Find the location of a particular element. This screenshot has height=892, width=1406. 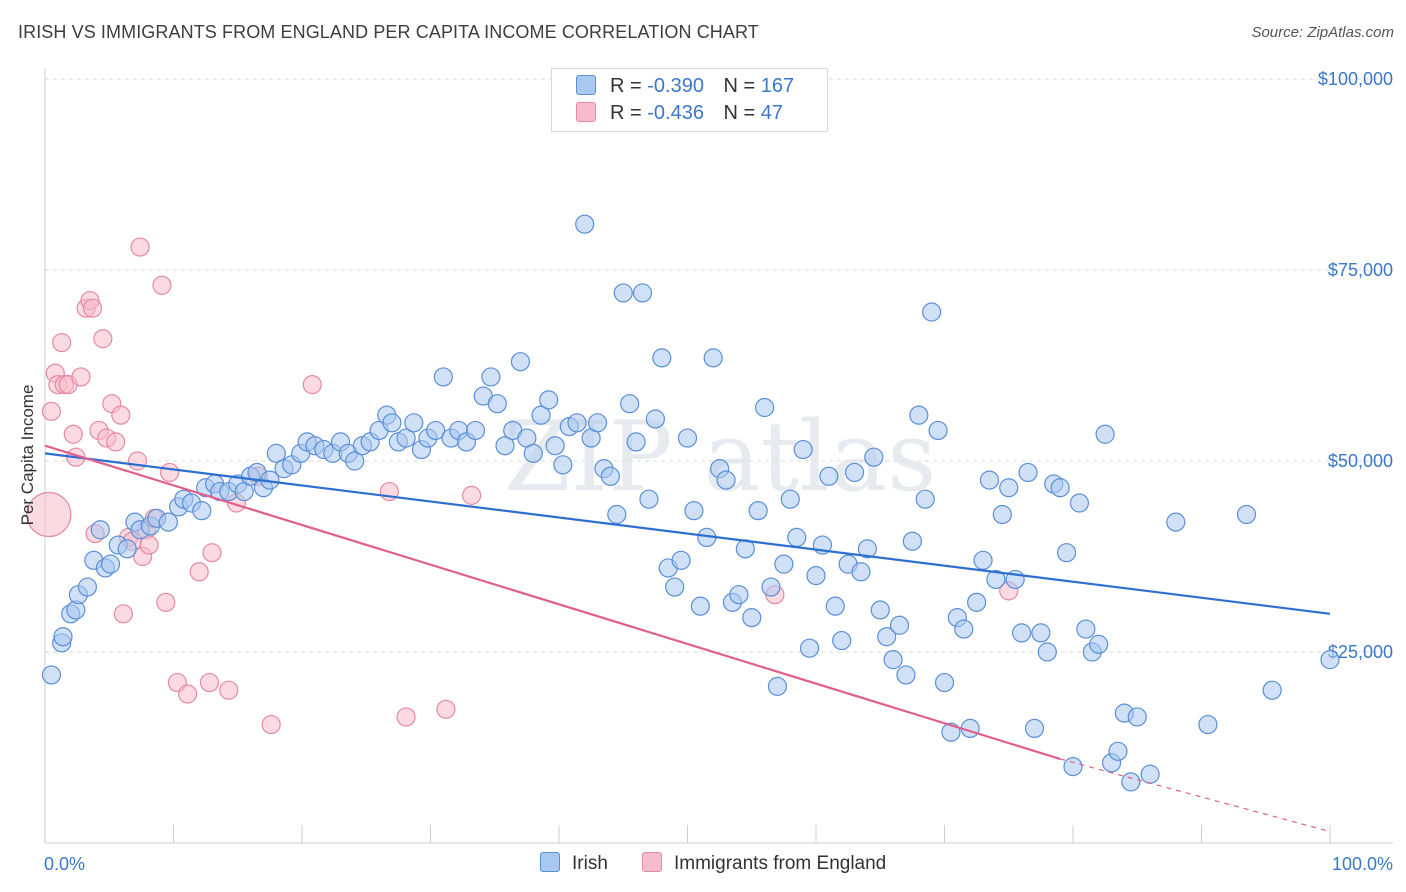

england-n-value: 47 is located at coordinates (772, 113).